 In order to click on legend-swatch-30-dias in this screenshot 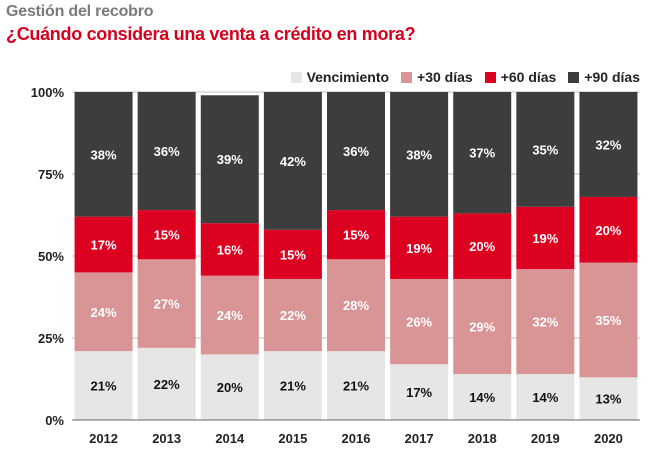, I will do `click(407, 77)`.